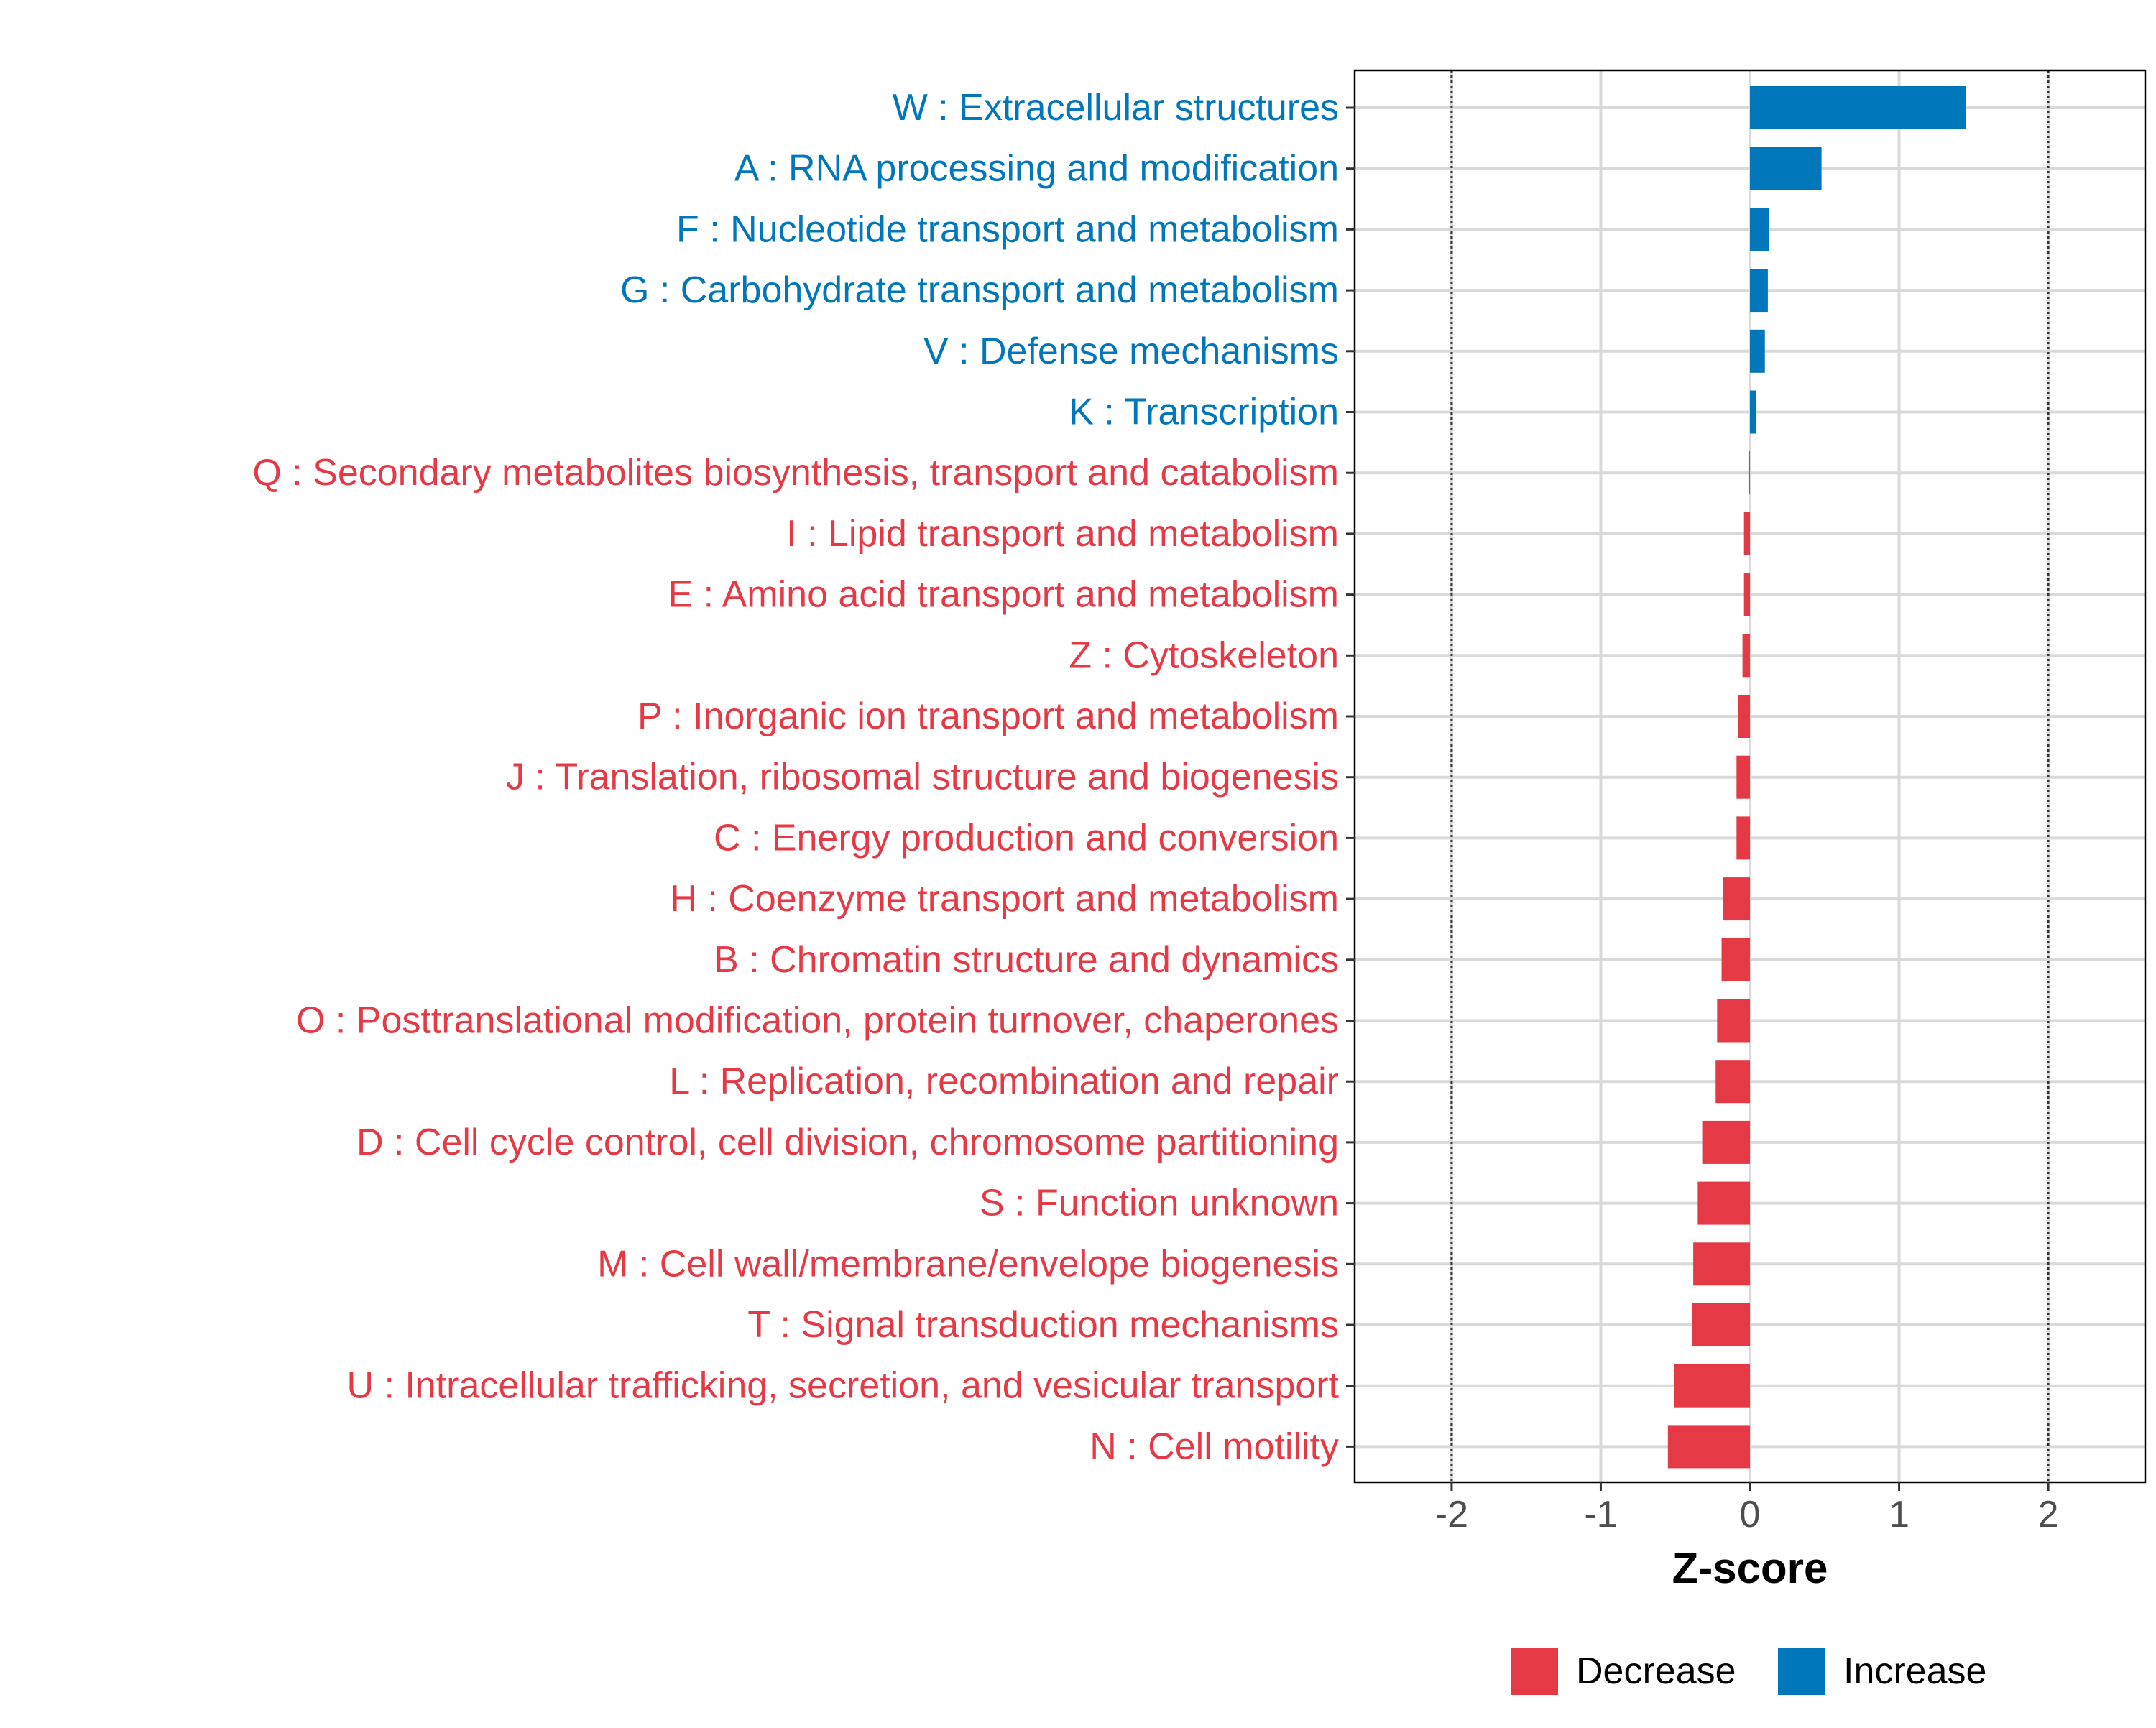 Image resolution: width=2156 pixels, height=1728 pixels. I want to click on x-tick-label-3: 1, so click(1899, 1515).